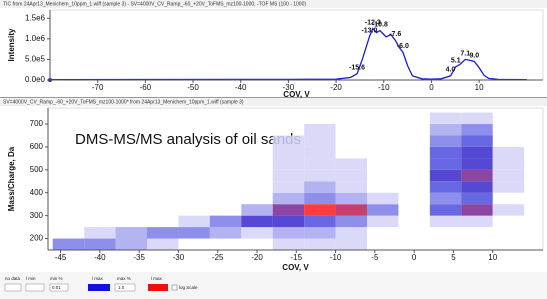  What do you see at coordinates (474, 55) in the screenshot?
I see `peak-label: 9.0` at bounding box center [474, 55].